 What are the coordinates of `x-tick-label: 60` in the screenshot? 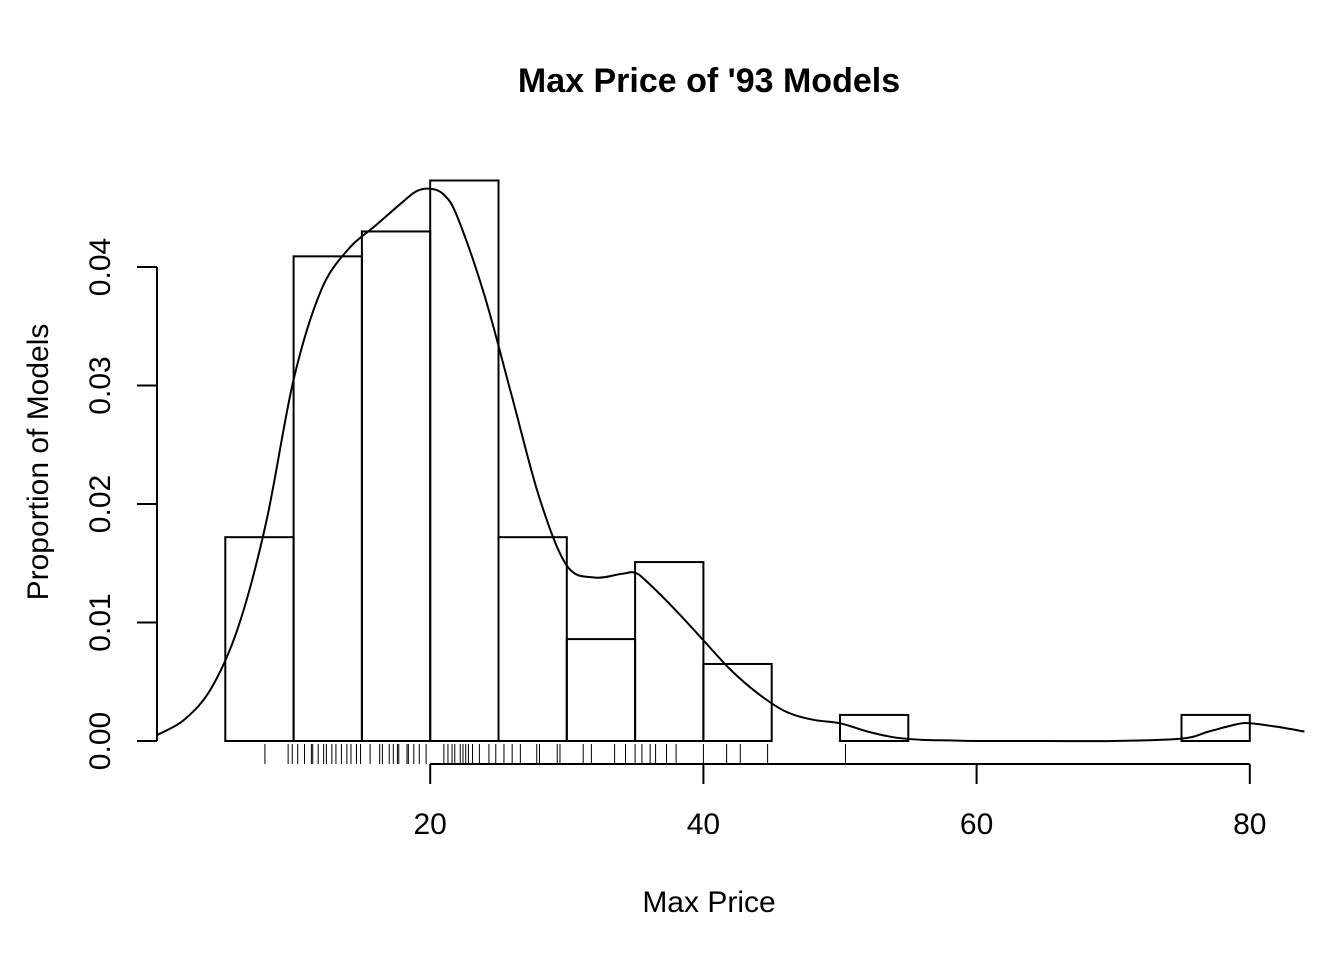 It's located at (976, 824).